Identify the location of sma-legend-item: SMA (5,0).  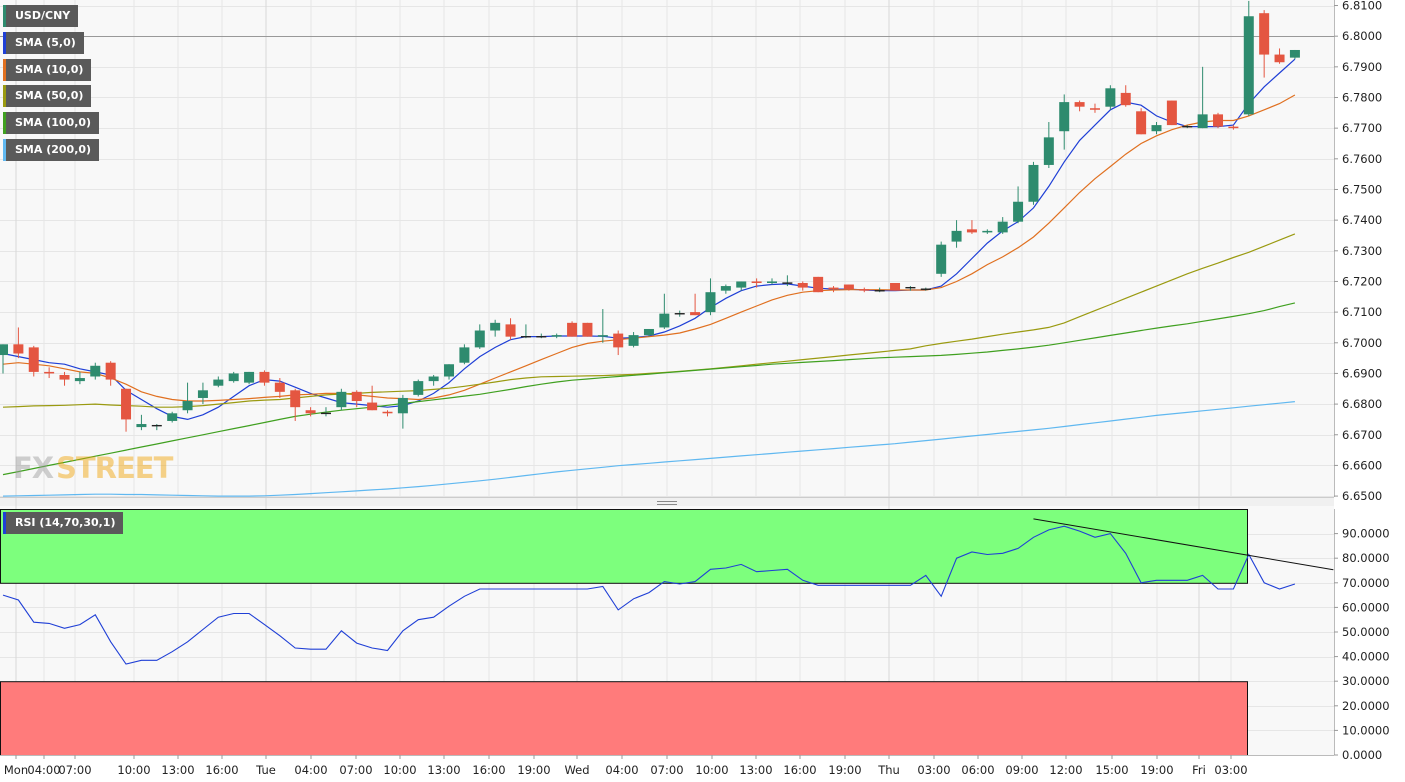
(43, 42).